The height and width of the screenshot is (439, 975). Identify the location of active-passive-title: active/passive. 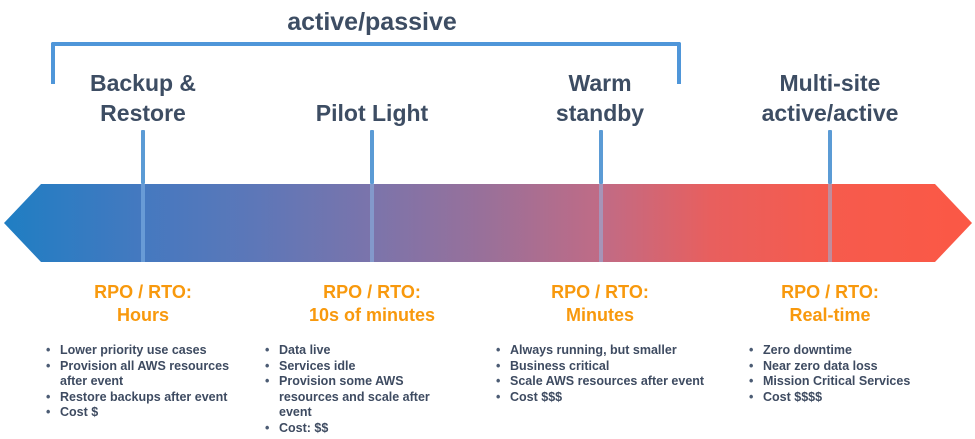
(372, 22).